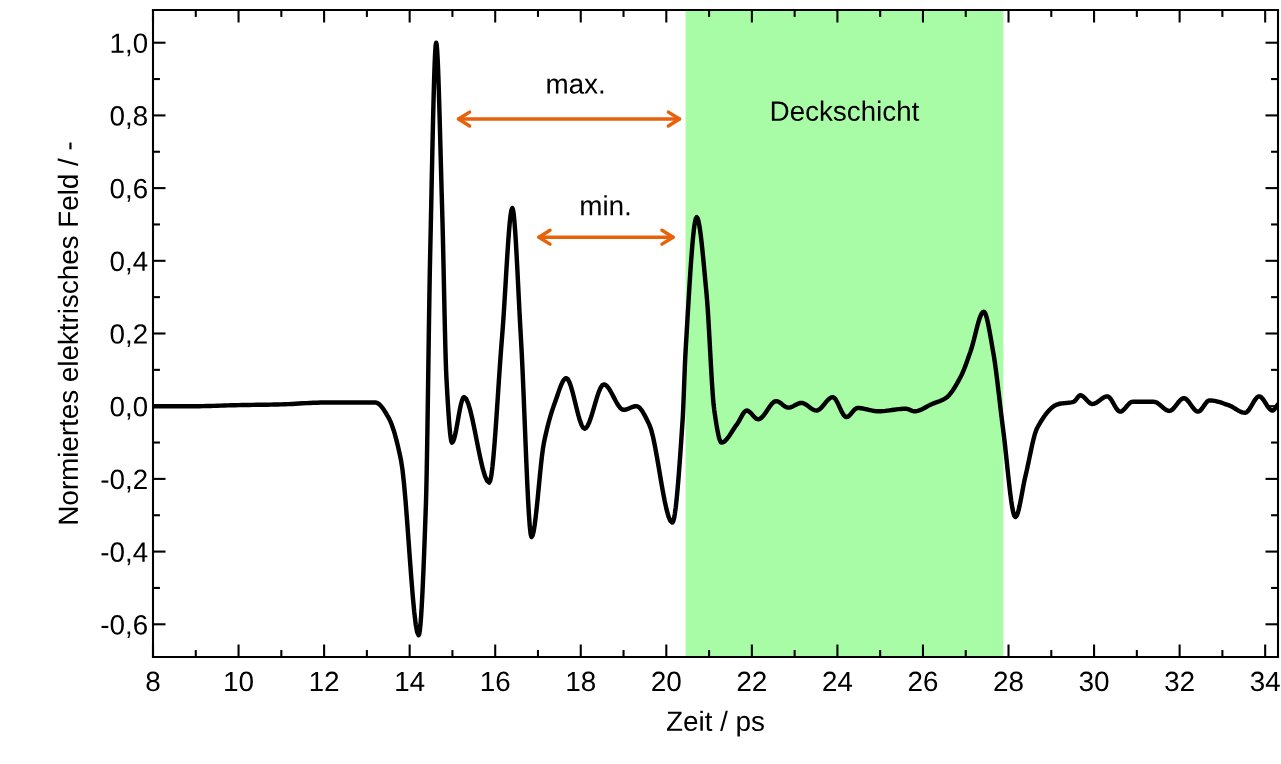 The height and width of the screenshot is (764, 1281). I want to click on y-tick-label: -0,2, so click(124, 481).